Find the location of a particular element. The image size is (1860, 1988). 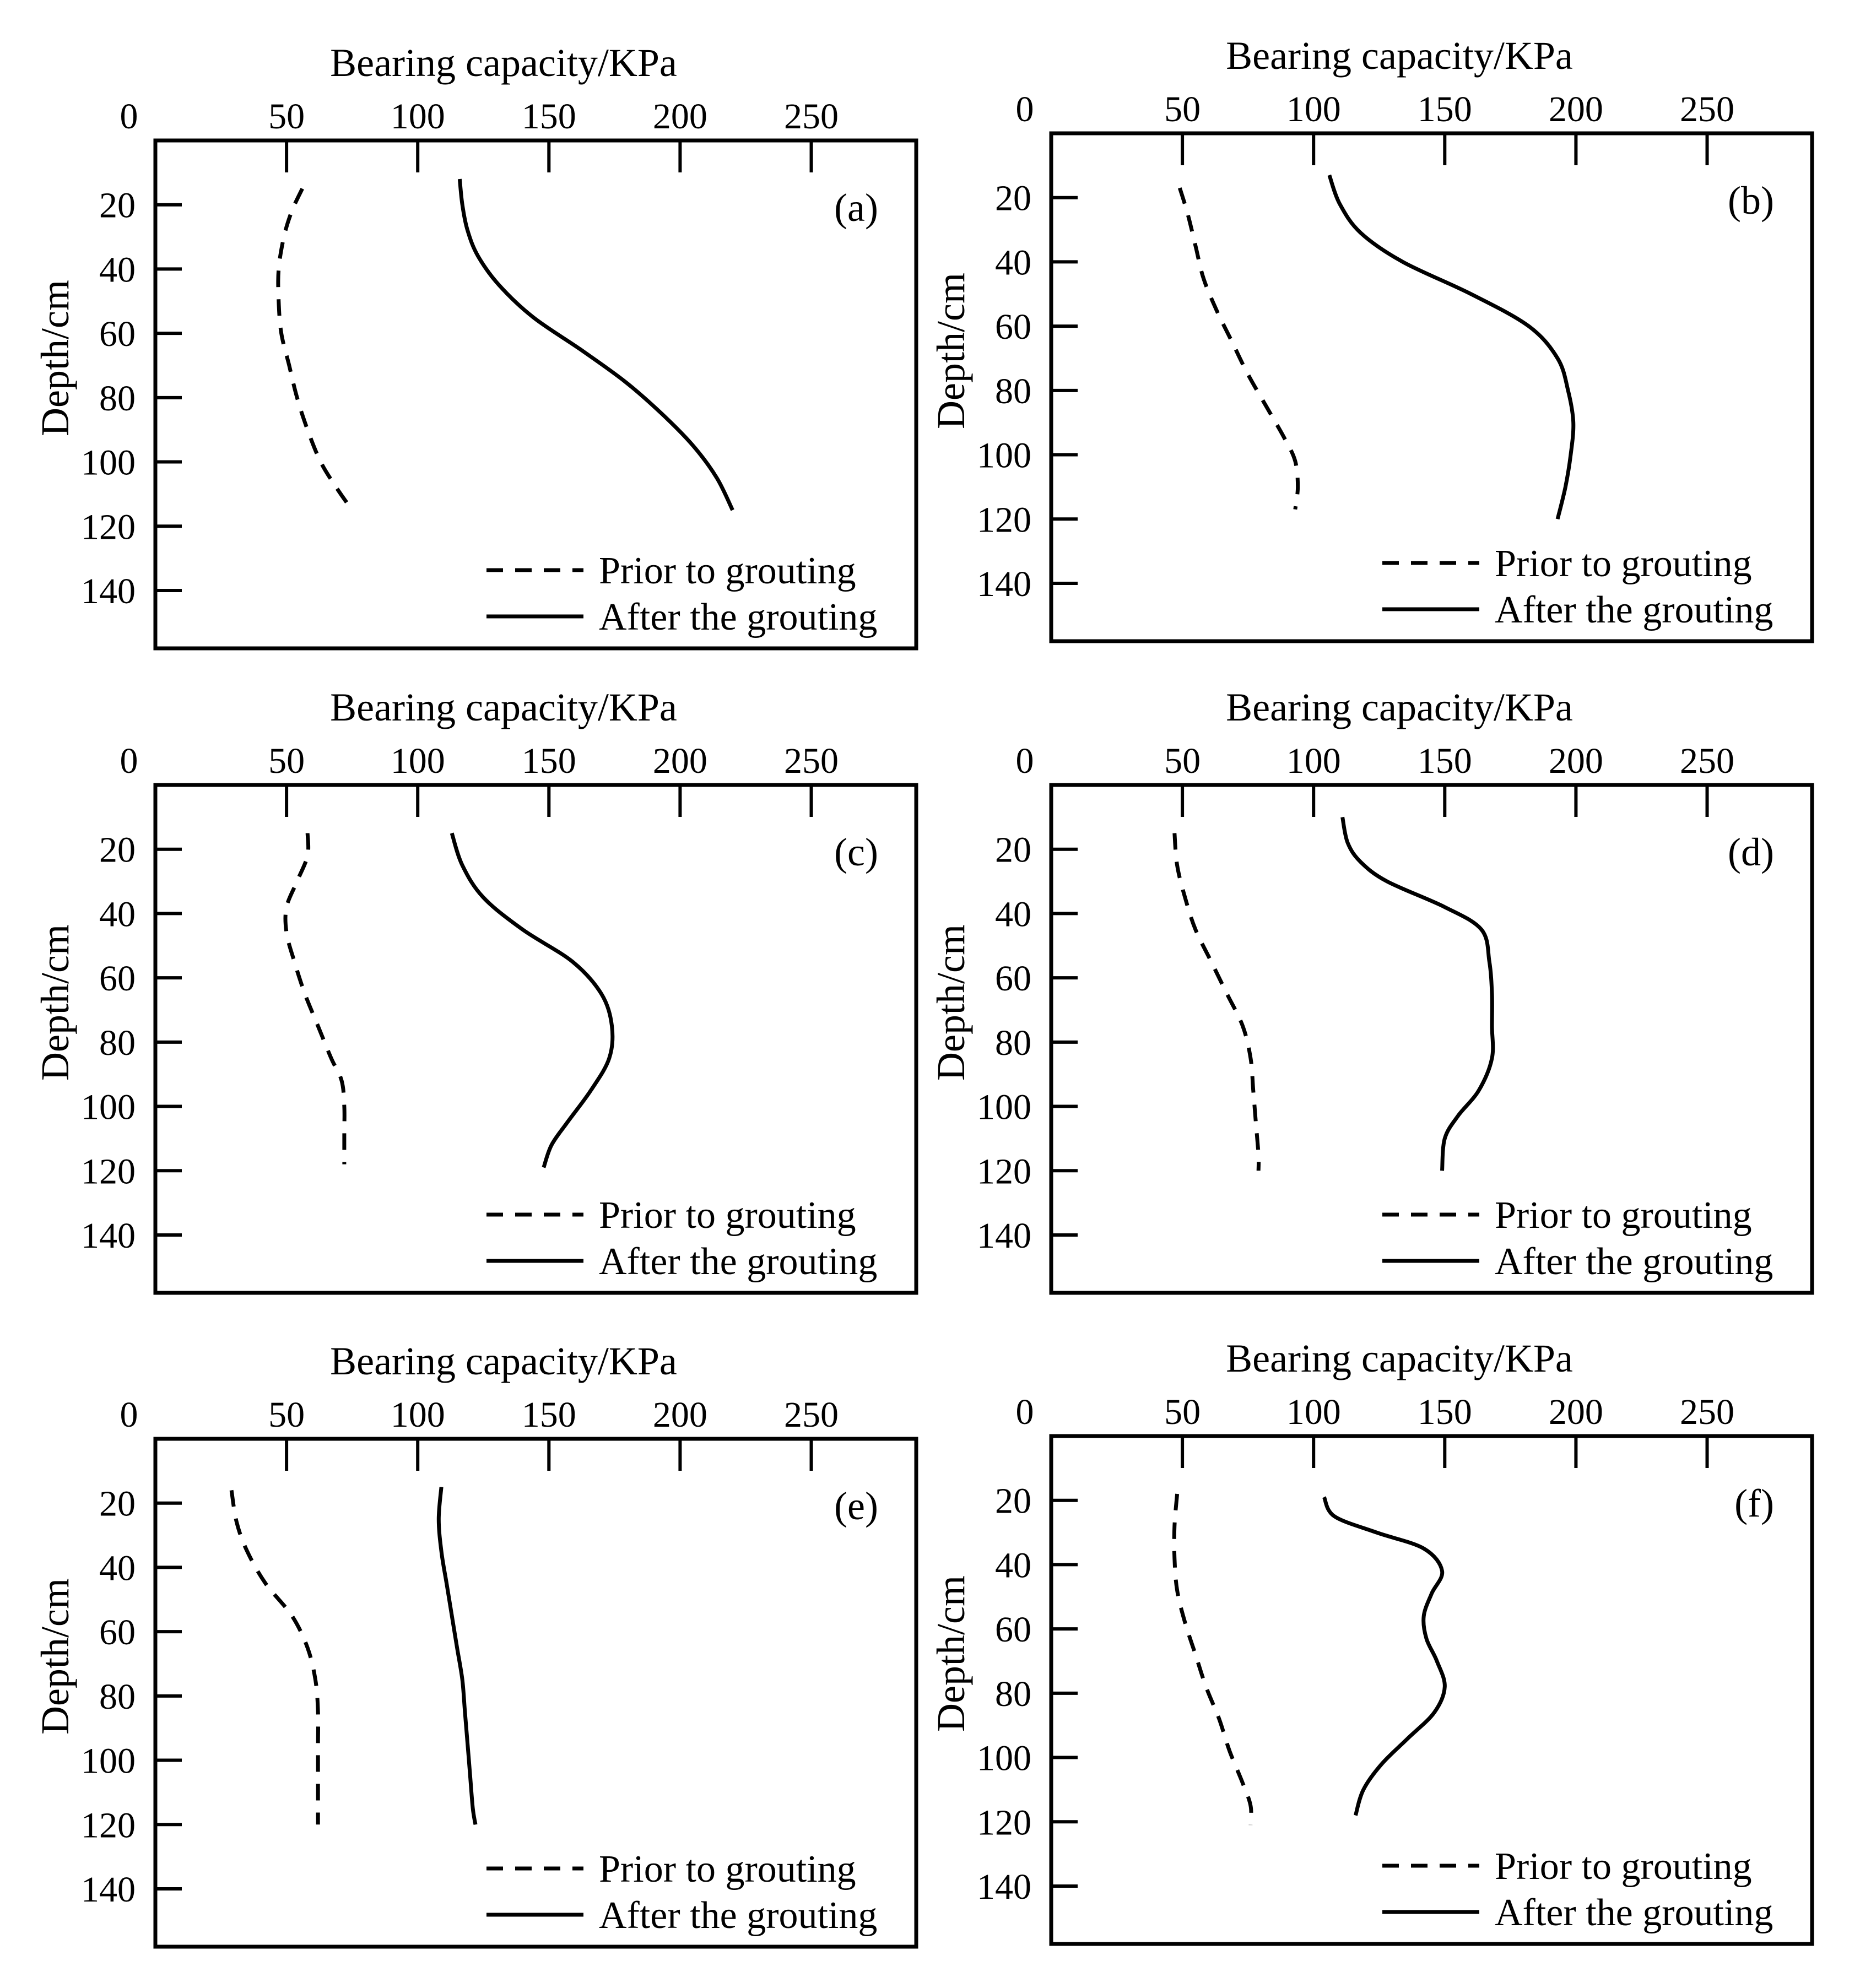

panel-label: (a) is located at coordinates (856, 208).